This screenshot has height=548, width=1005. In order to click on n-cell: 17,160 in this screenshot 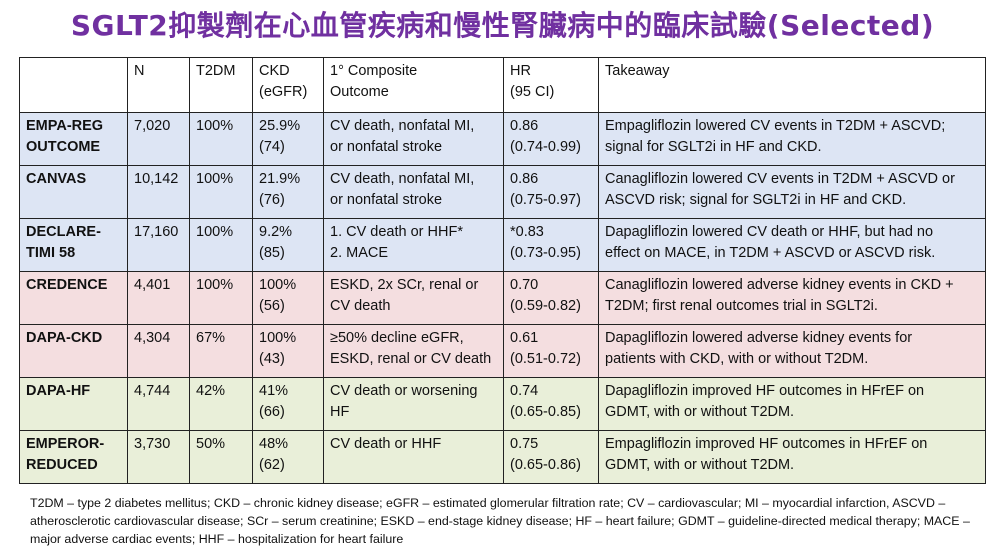, I will do `click(158, 245)`.